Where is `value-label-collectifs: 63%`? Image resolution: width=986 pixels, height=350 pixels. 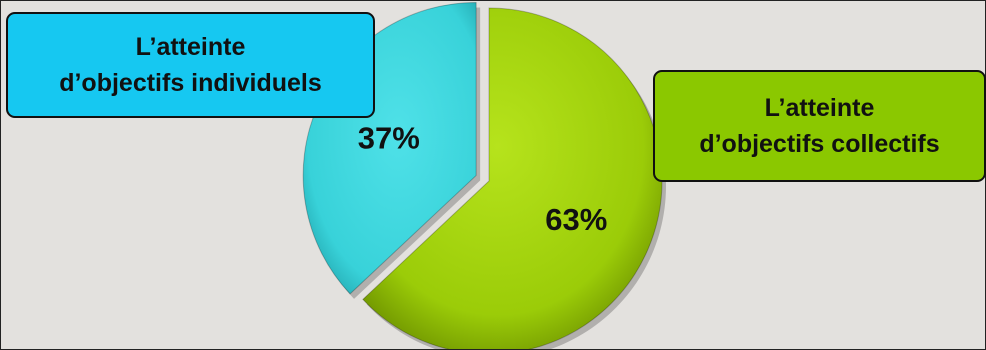
value-label-collectifs: 63% is located at coordinates (576, 219).